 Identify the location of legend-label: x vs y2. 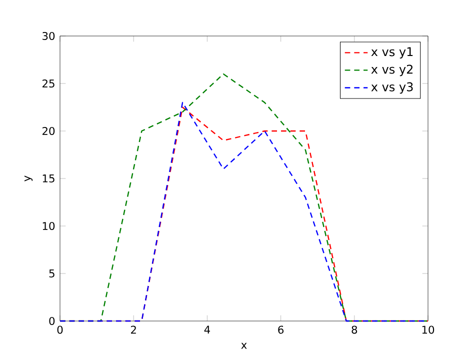
(392, 70).